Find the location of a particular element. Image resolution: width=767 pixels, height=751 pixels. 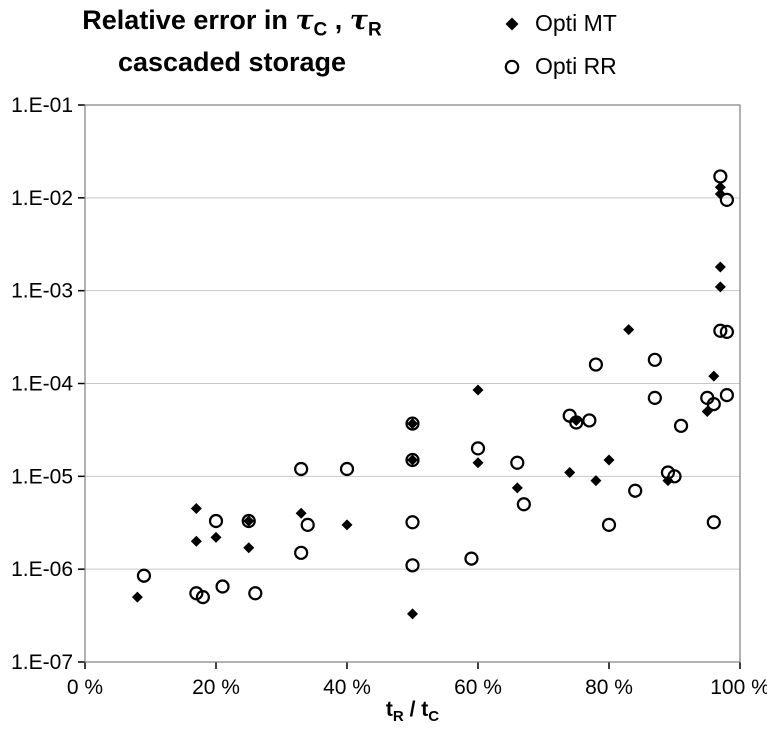

chart-title-line1: Relative error in τC , τR is located at coordinates (232, 25).